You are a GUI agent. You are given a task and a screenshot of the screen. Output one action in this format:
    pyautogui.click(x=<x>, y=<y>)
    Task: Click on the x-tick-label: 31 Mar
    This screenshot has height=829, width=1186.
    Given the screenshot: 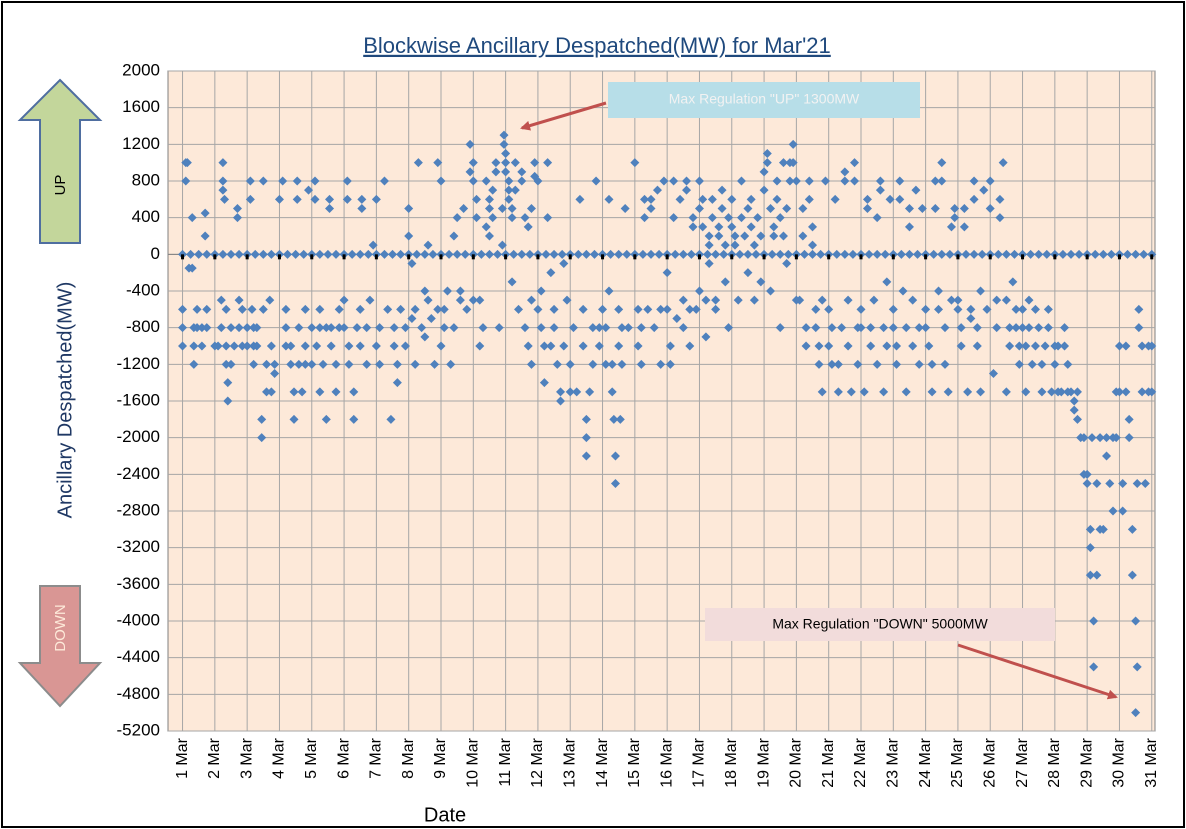 What is the action you would take?
    pyautogui.click(x=1151, y=762)
    